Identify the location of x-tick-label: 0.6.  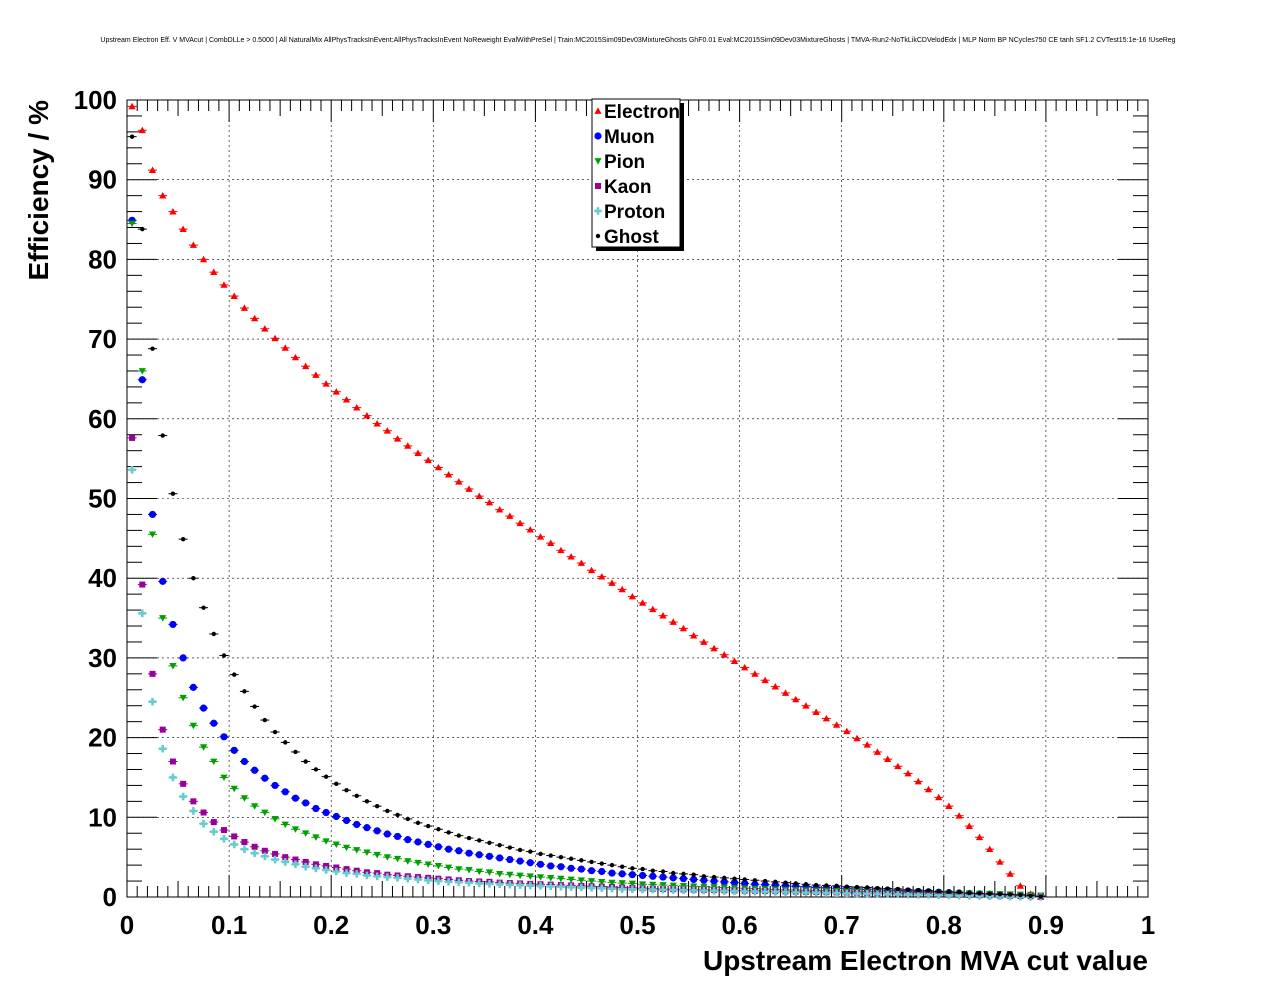
(740, 925).